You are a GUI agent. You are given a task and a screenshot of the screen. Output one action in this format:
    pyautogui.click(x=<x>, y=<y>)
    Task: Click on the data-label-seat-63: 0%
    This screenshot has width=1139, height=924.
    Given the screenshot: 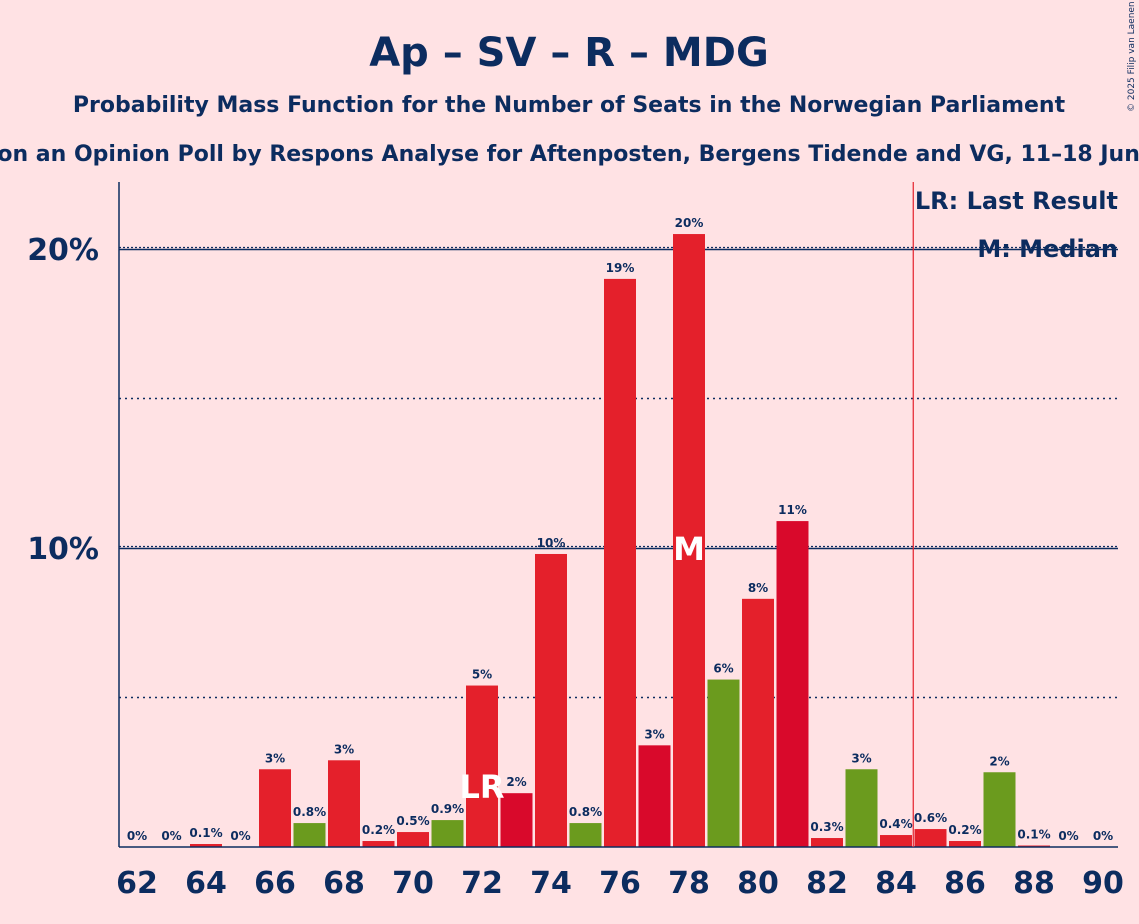 What is the action you would take?
    pyautogui.click(x=171, y=836)
    